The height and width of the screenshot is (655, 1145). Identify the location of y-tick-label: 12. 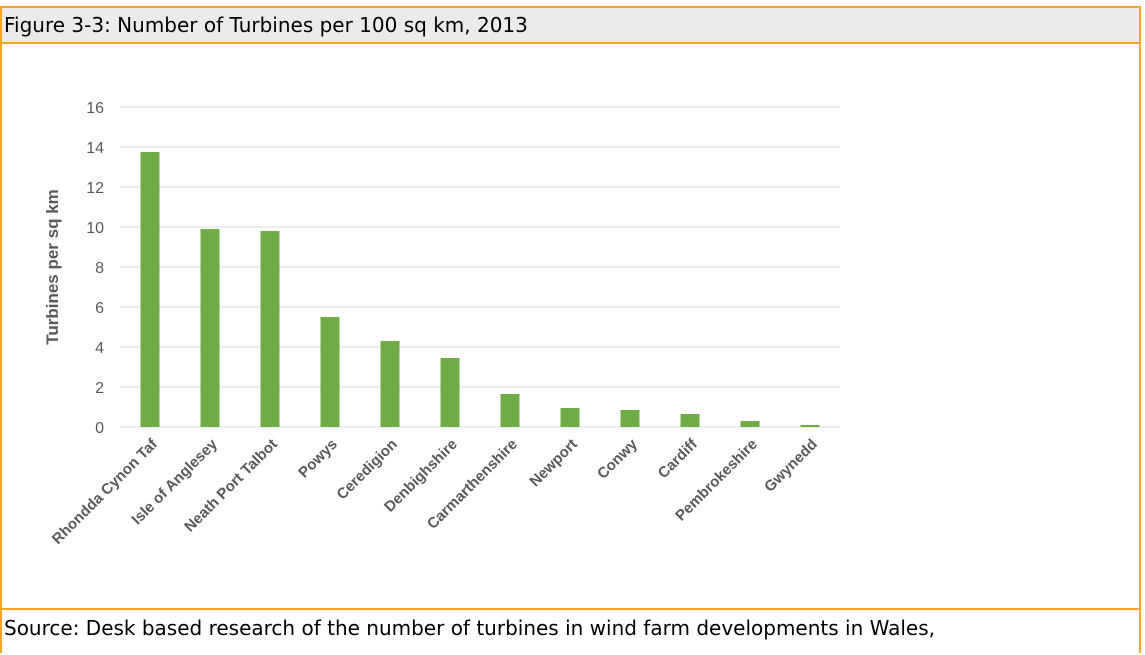
(95, 188).